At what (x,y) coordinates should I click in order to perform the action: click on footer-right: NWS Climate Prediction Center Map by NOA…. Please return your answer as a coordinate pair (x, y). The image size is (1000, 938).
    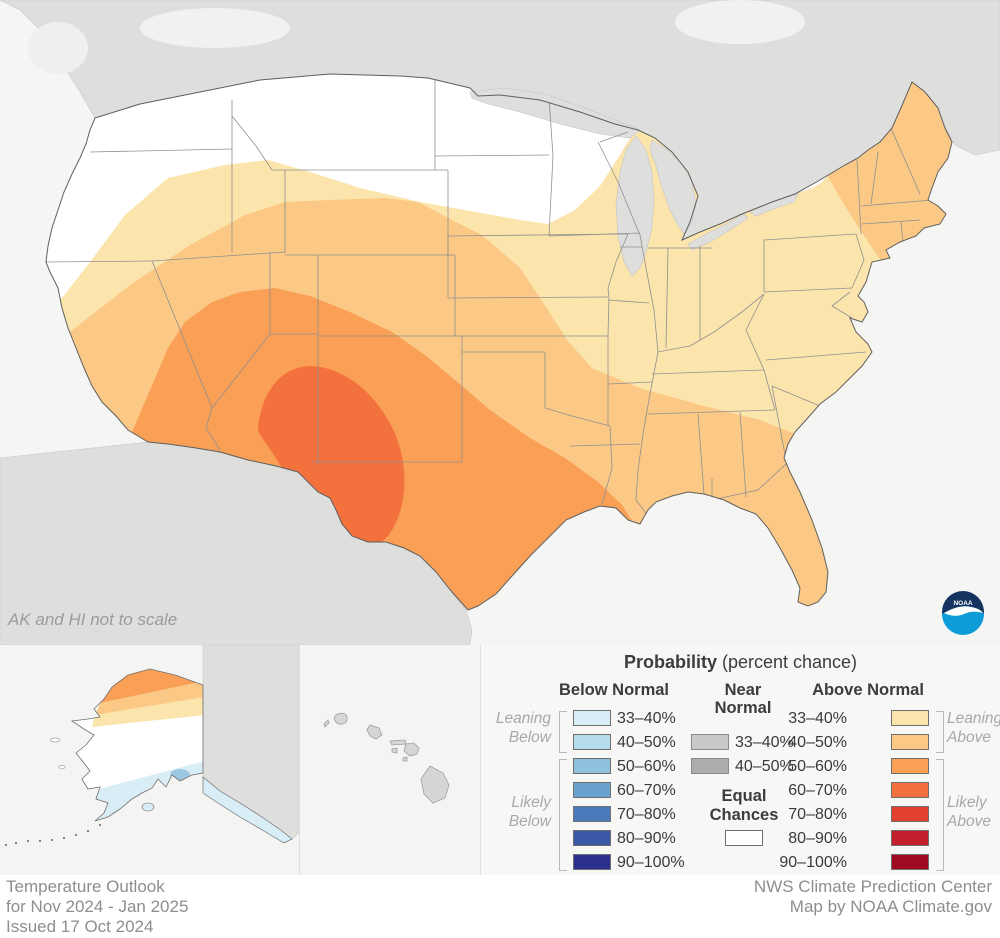
    Looking at the image, I should click on (873, 897).